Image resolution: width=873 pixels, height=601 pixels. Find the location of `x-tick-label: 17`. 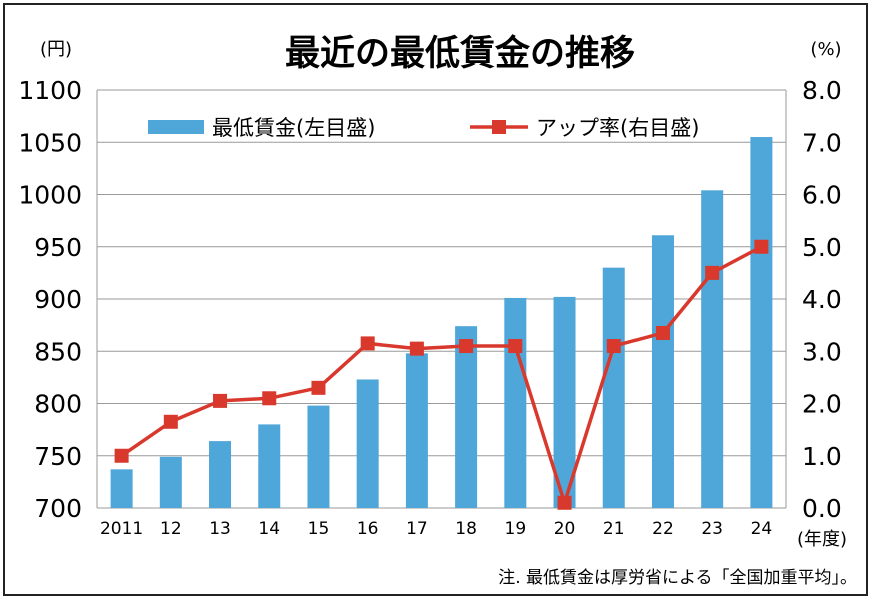

x-tick-label: 17 is located at coordinates (417, 529).